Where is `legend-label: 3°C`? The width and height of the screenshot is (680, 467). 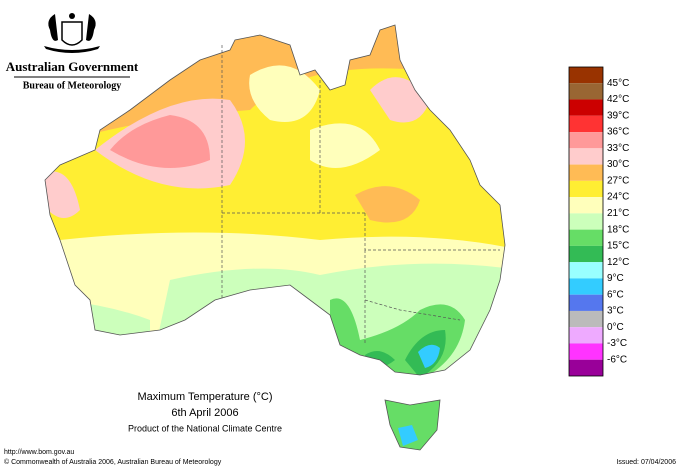
legend-label: 3°C is located at coordinates (615, 311).